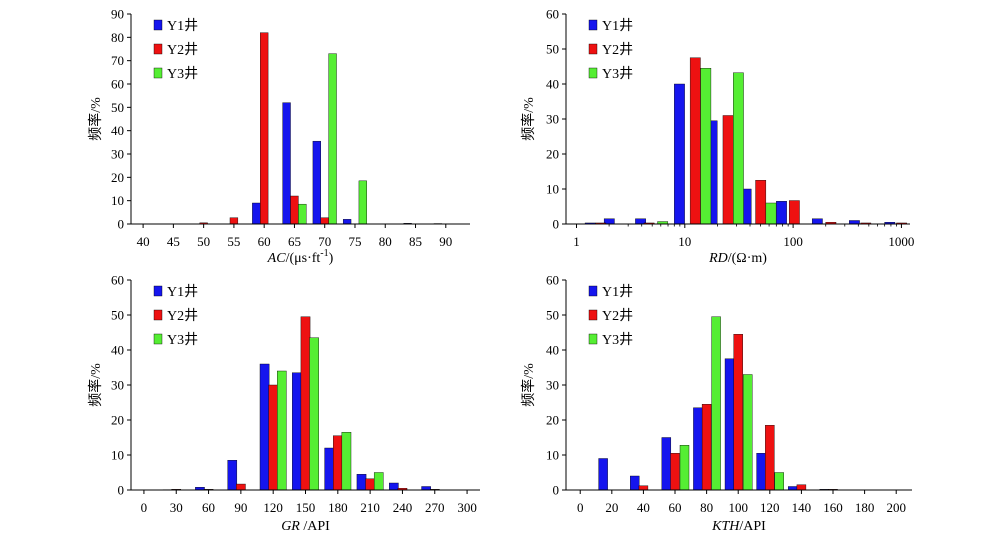 The width and height of the screenshot is (1000, 535). I want to click on x-tick-label: 65, so click(294, 241).